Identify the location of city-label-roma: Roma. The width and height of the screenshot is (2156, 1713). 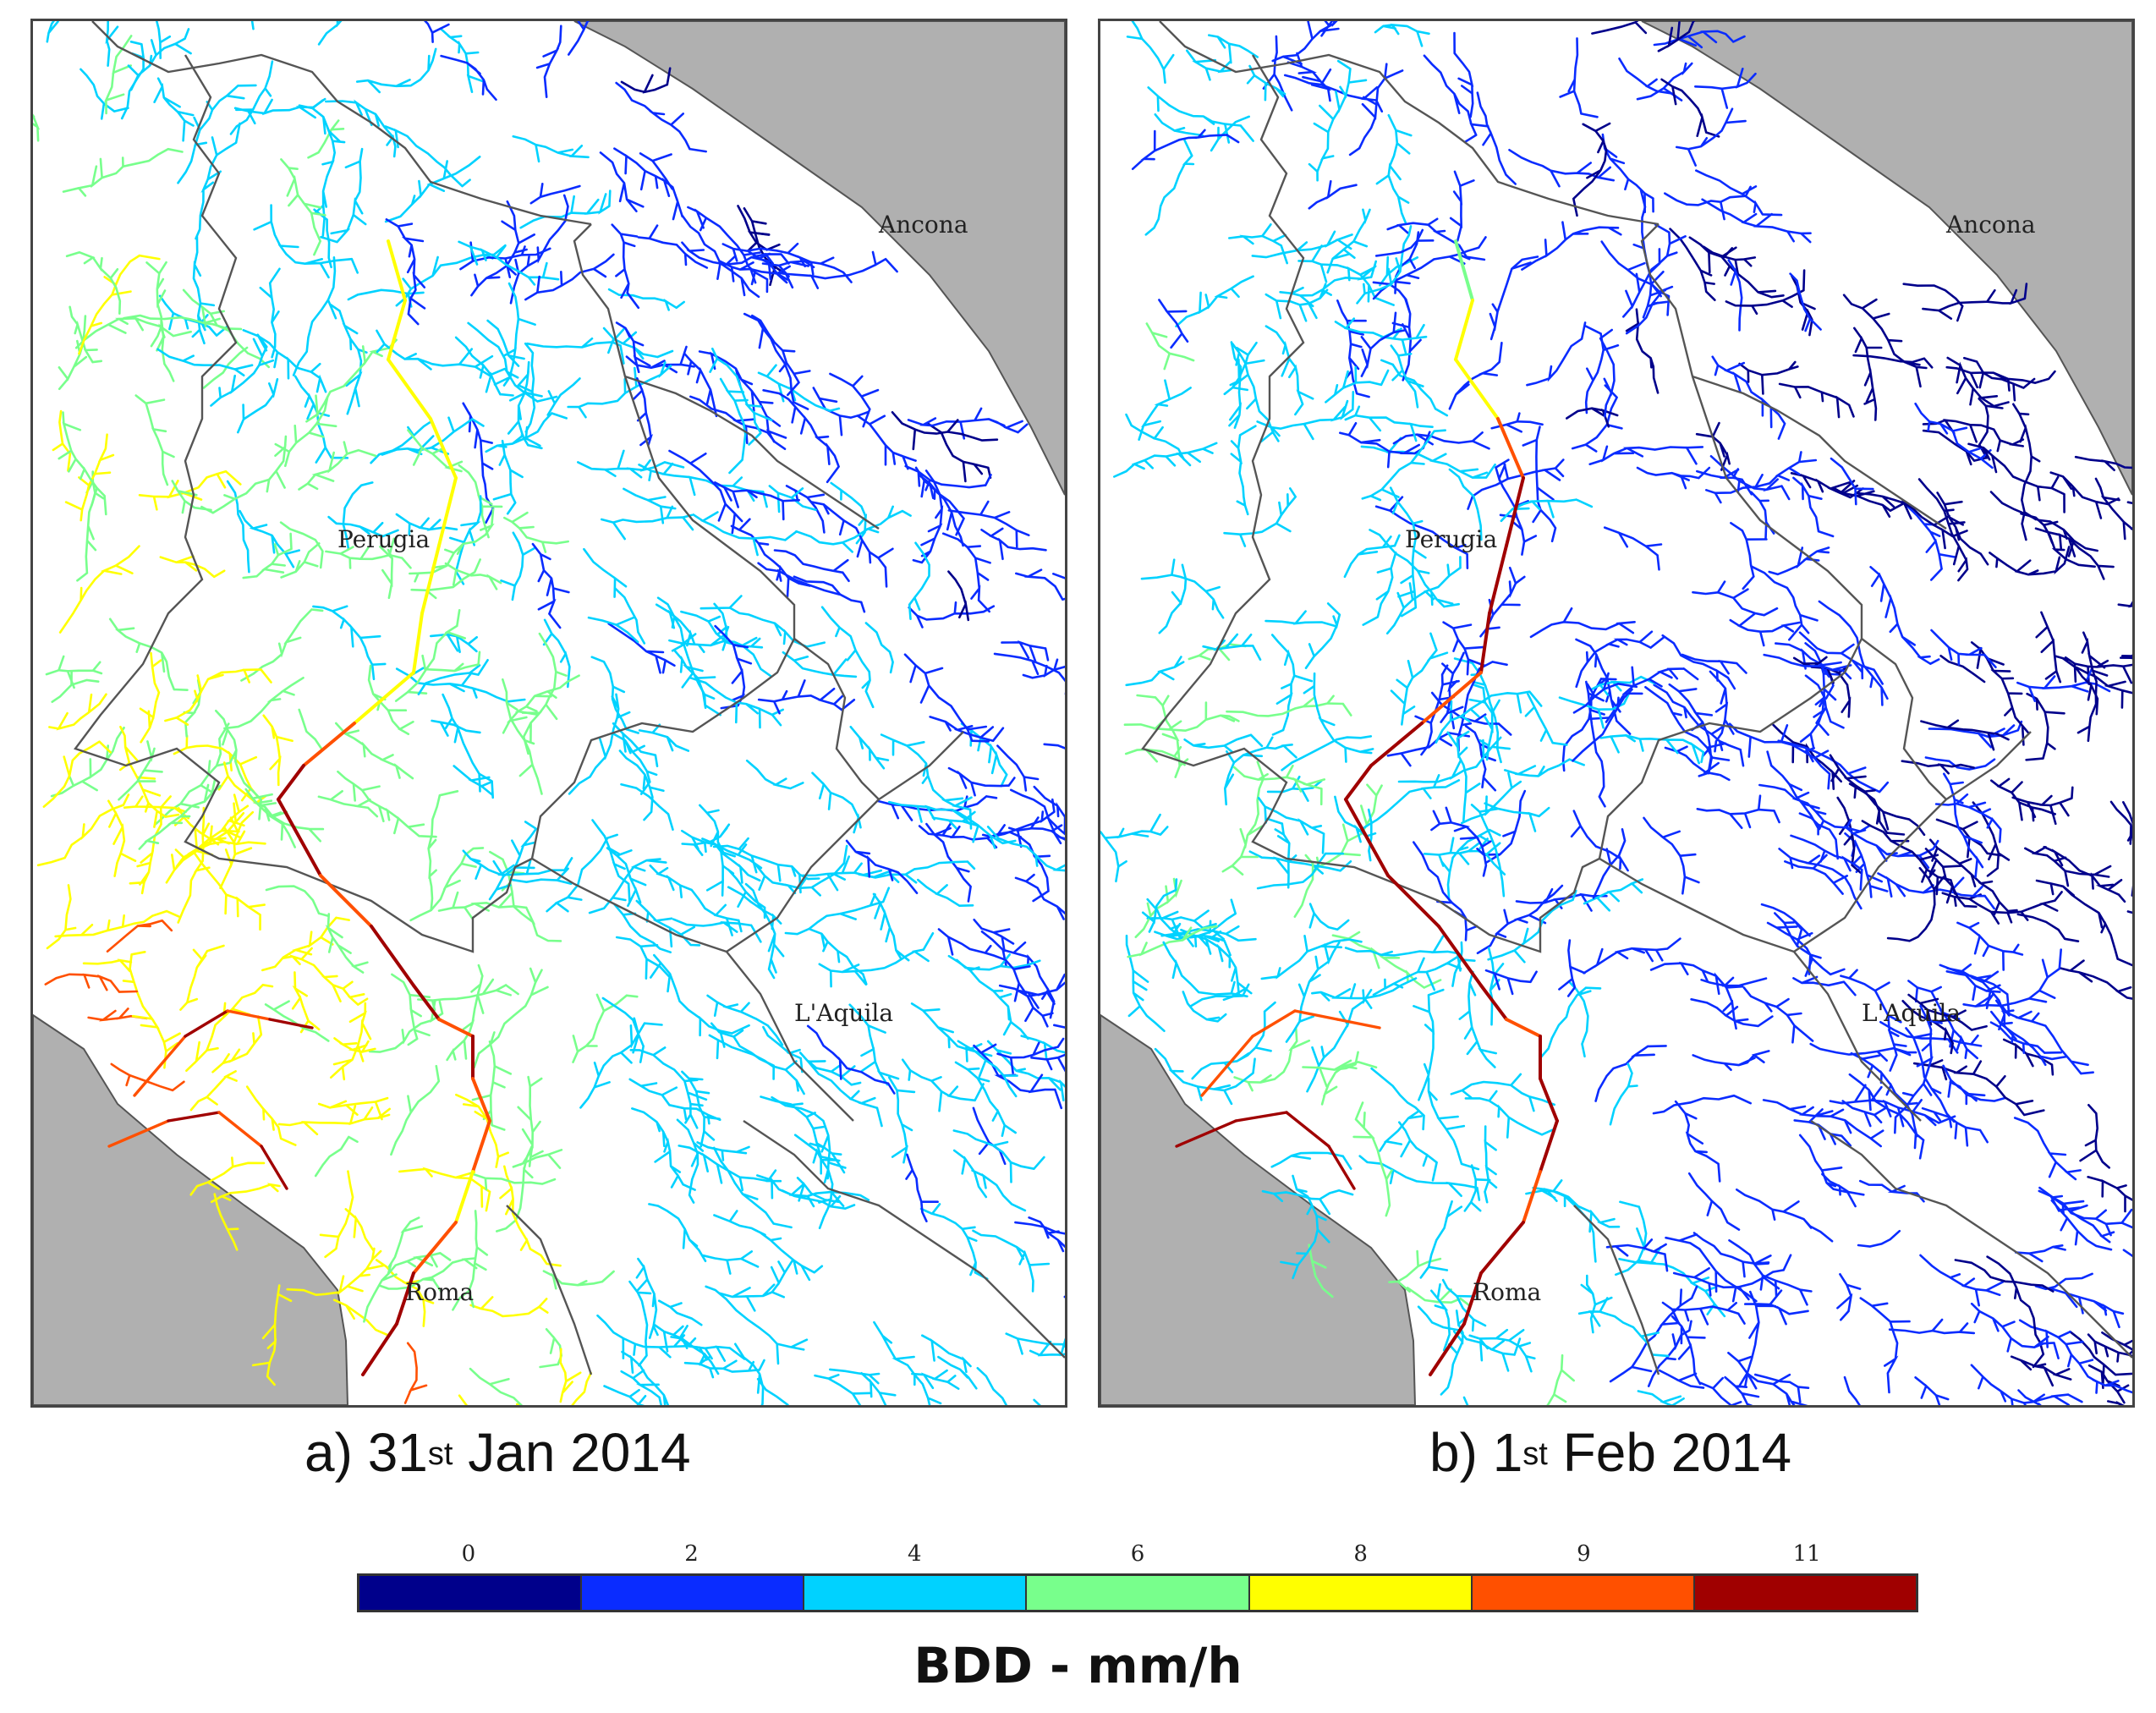
(1507, 1292).